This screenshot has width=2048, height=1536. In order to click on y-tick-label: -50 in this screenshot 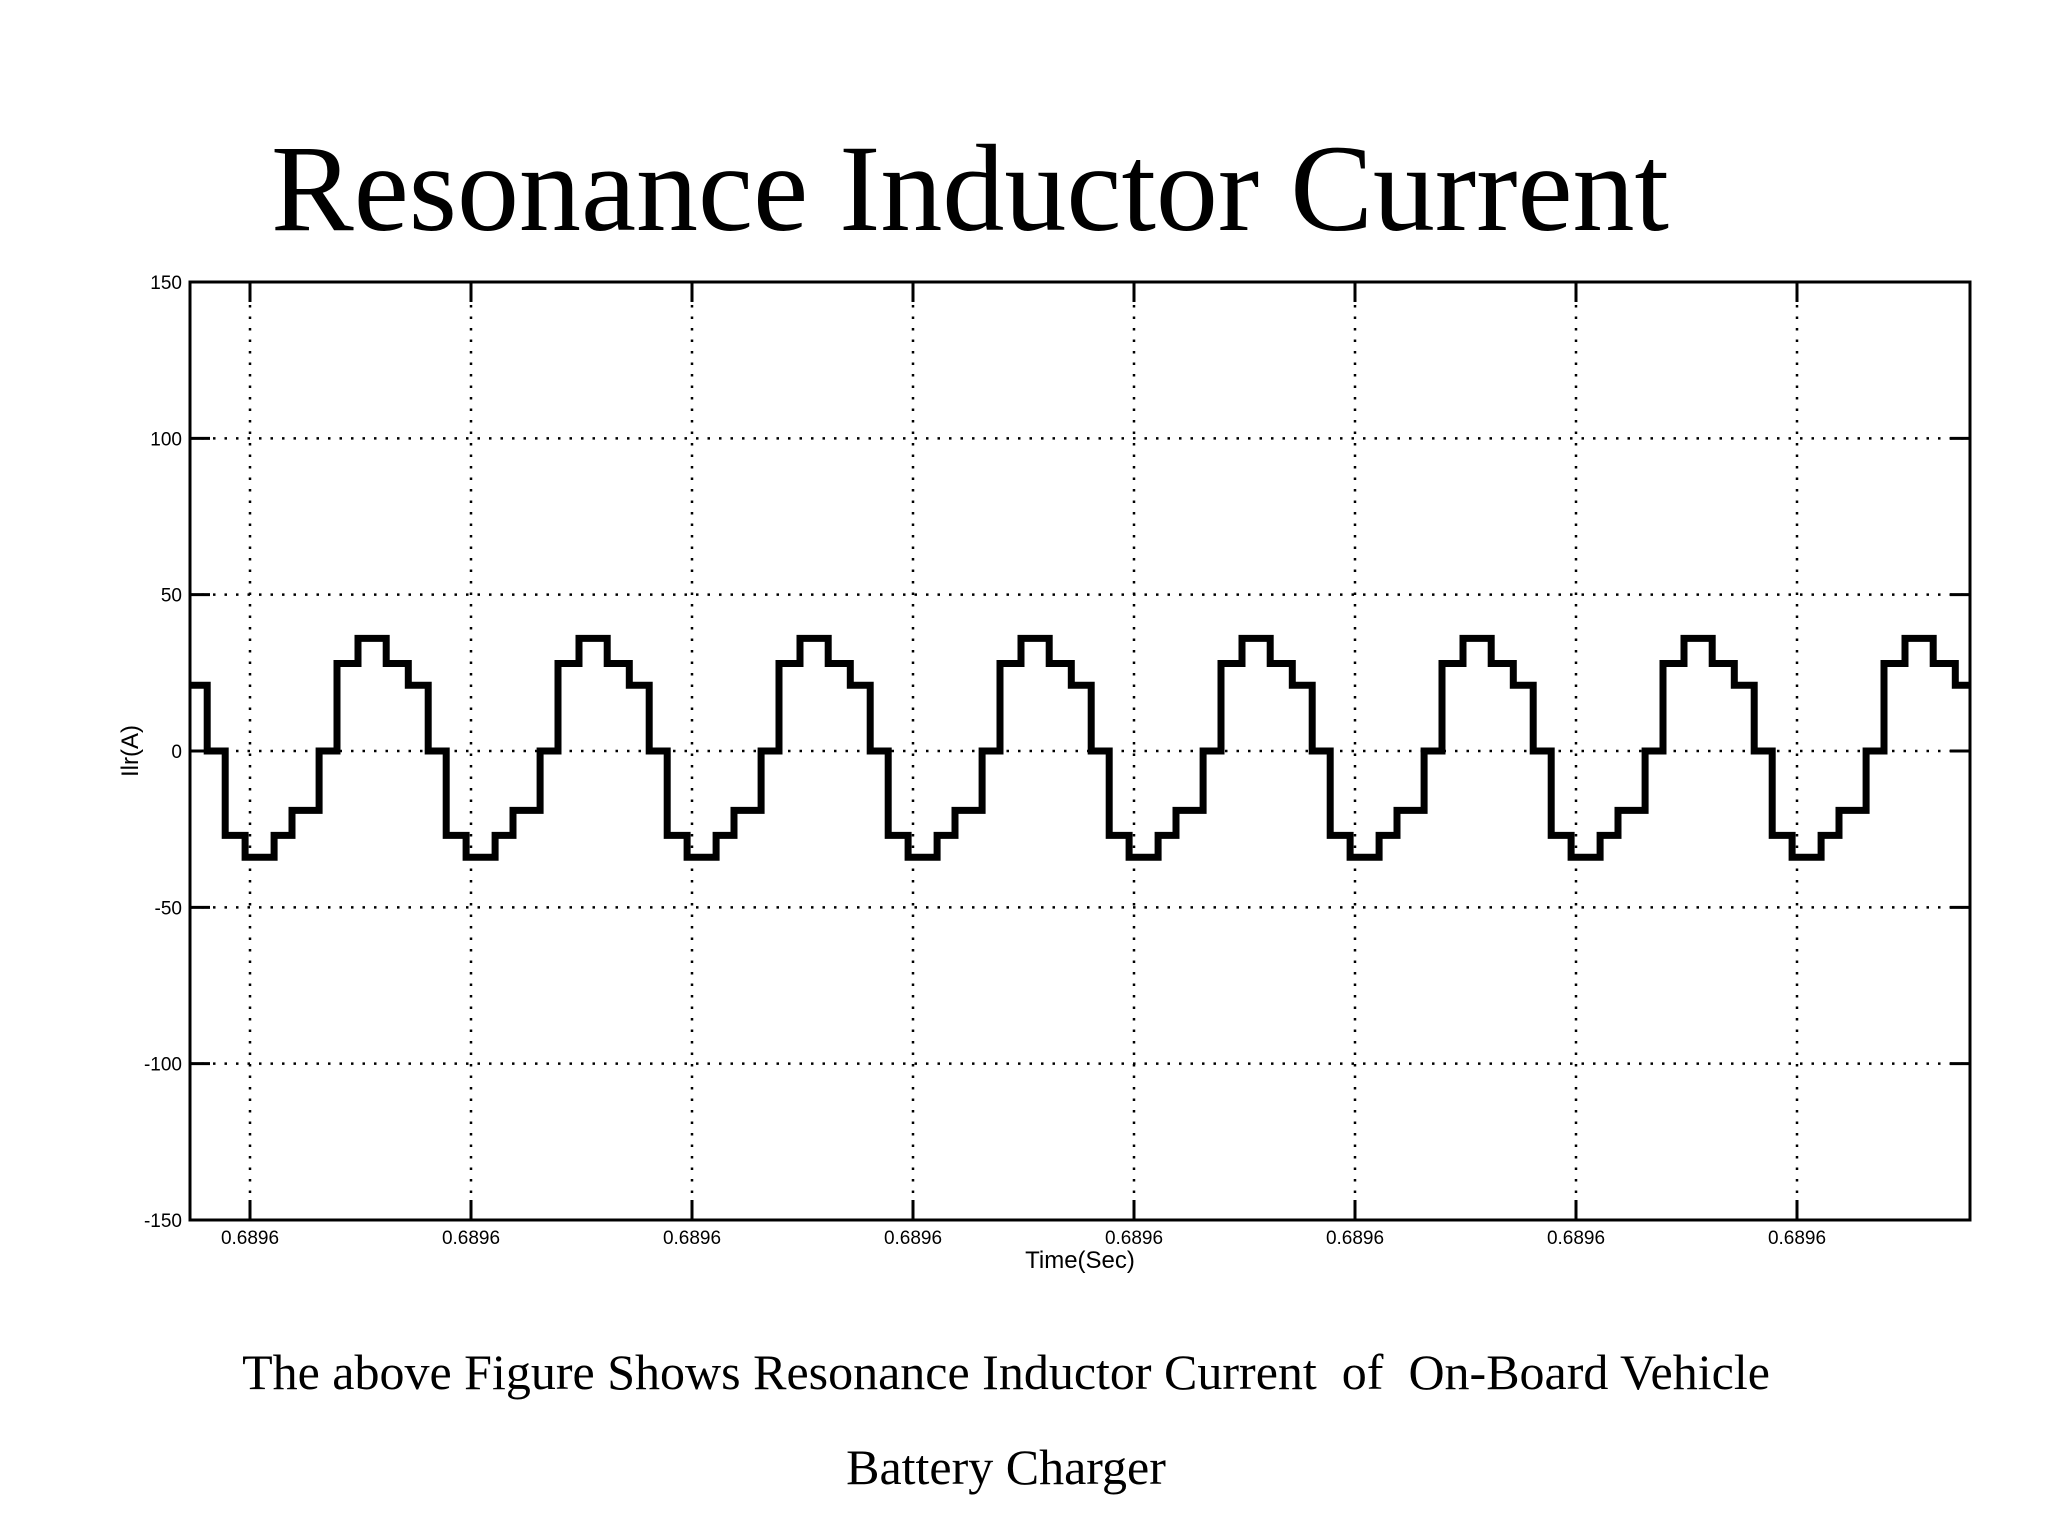, I will do `click(168, 908)`.